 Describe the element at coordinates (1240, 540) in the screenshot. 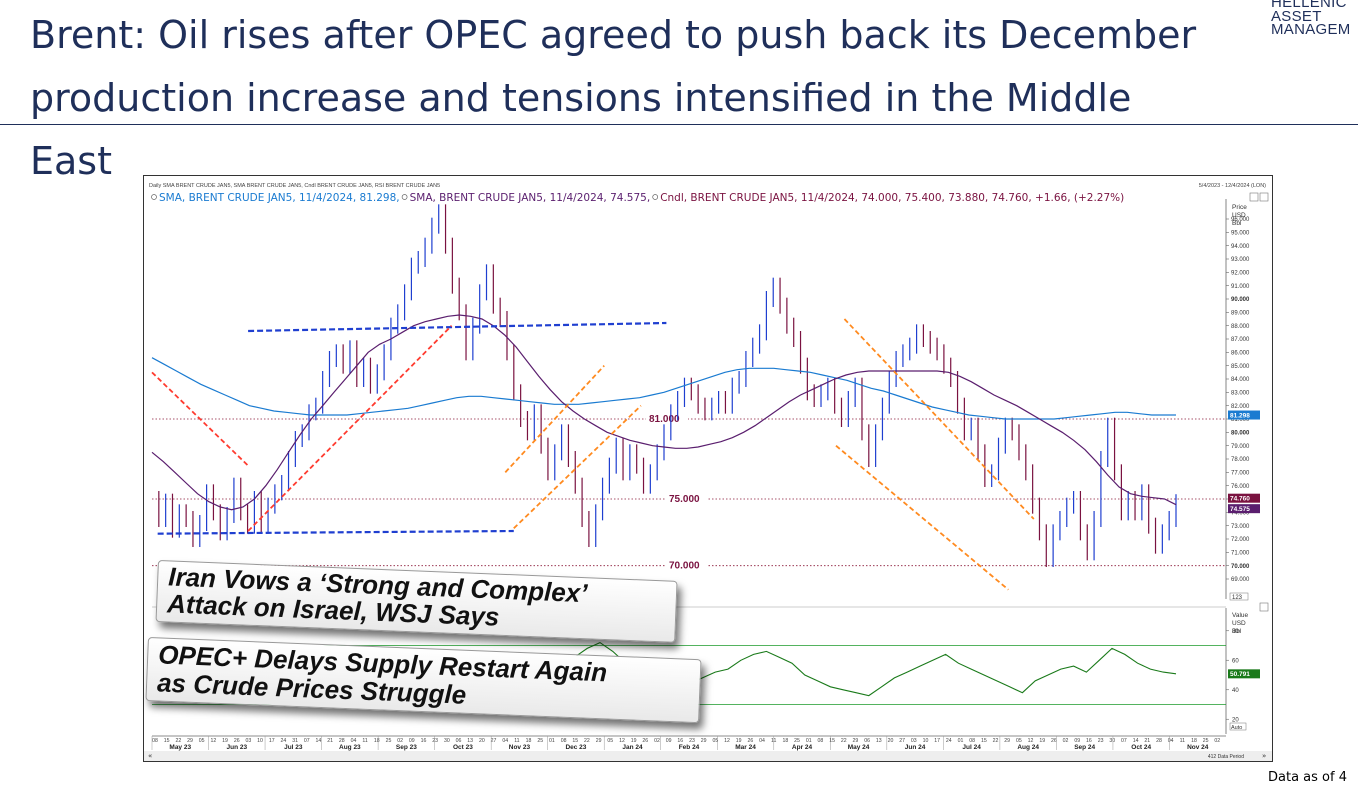

I see `price-tick-label: 72.000` at that location.